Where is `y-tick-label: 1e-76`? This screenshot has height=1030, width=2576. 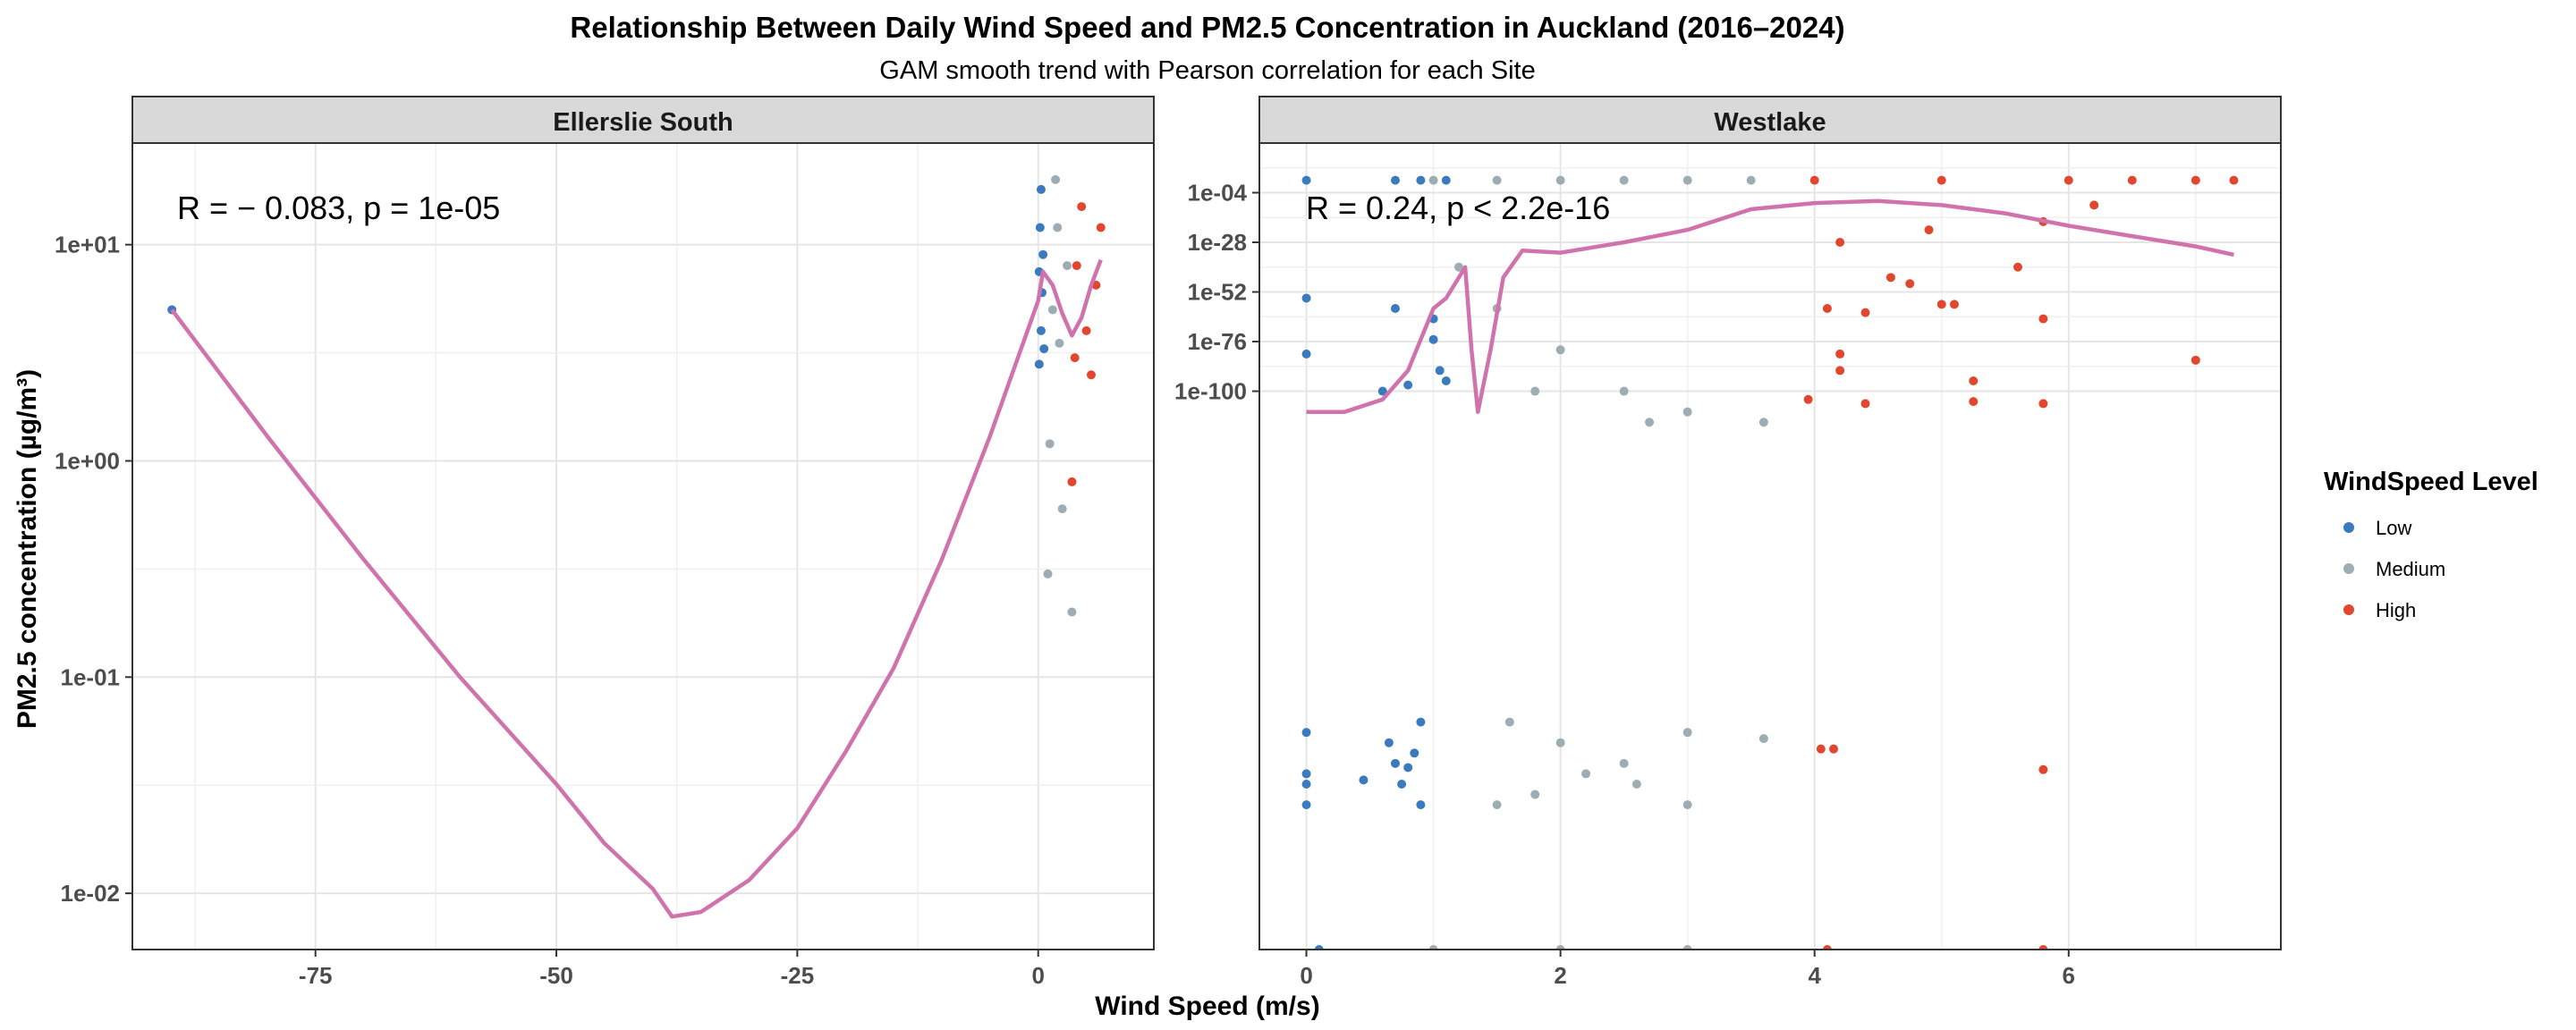 y-tick-label: 1e-76 is located at coordinates (1218, 341).